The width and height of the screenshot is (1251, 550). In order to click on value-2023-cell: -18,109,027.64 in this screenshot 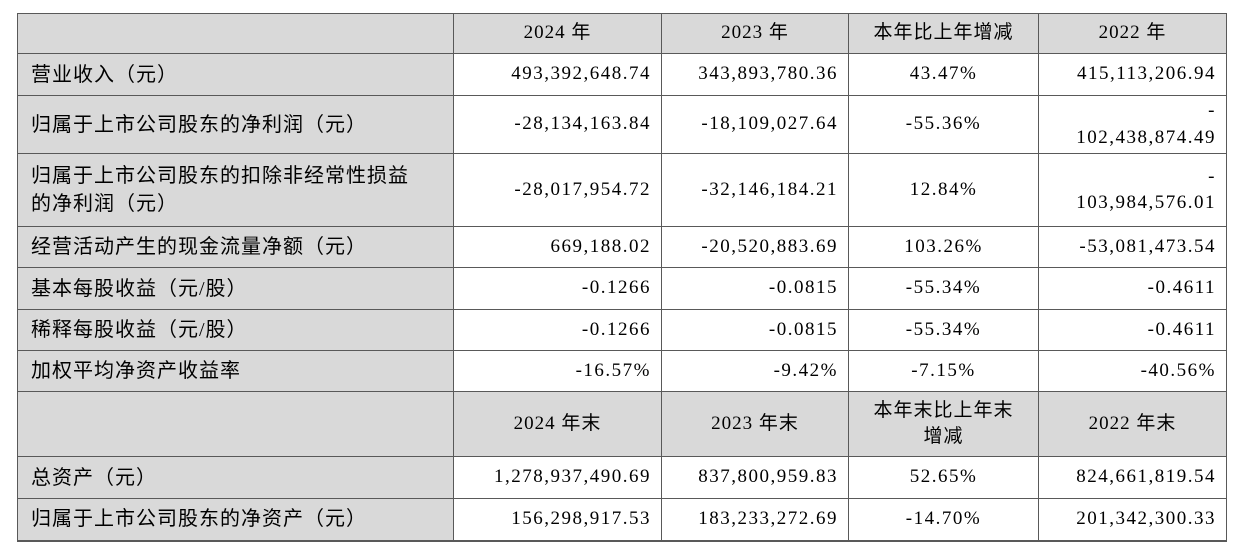, I will do `click(755, 124)`.